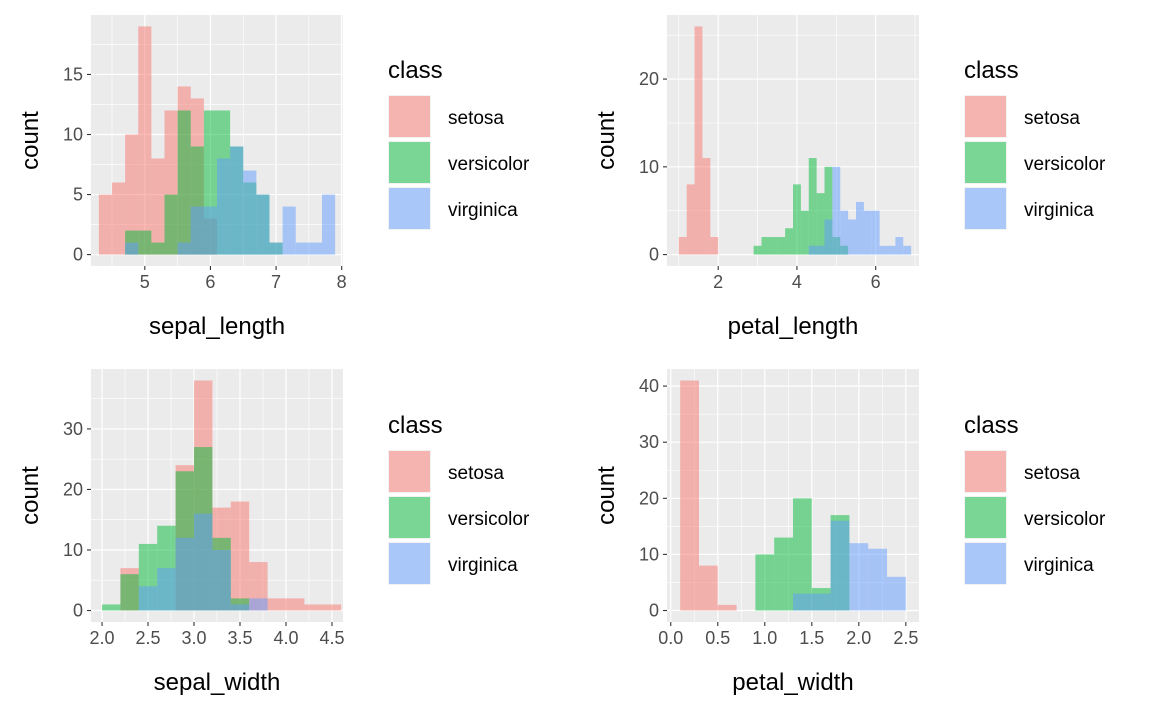 This screenshot has height=711, width=1152. What do you see at coordinates (797, 282) in the screenshot?
I see `x-tick-label: 4` at bounding box center [797, 282].